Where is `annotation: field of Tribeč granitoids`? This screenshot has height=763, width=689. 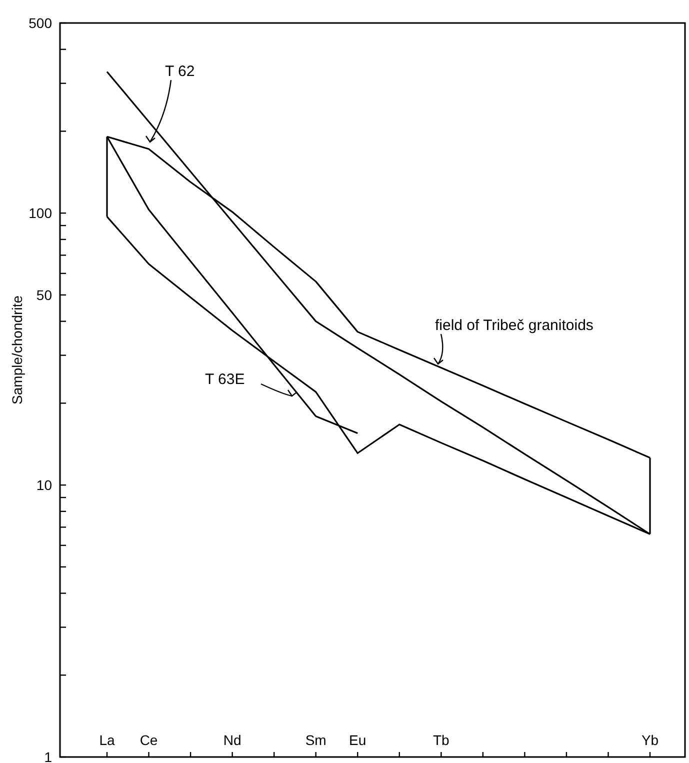 annotation: field of Tribeč granitoids is located at coordinates (514, 325).